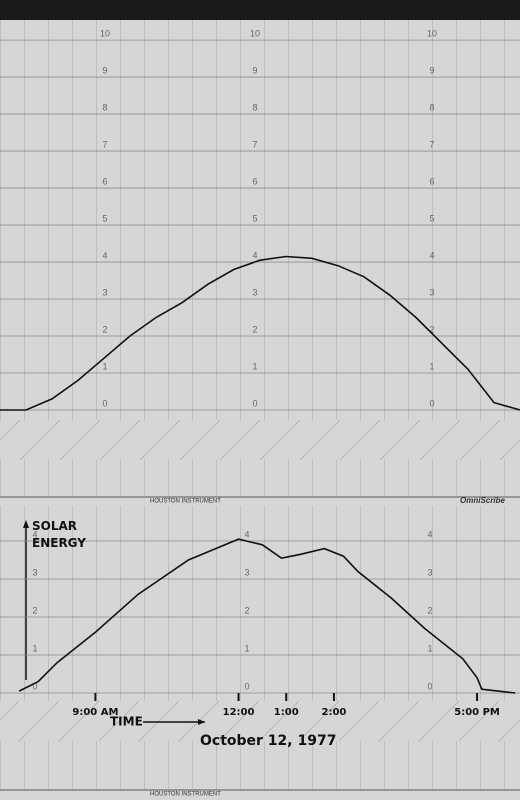  Describe the element at coordinates (59, 534) in the screenshot. I see `y-axis-label: SOLAR ENERGY` at that location.